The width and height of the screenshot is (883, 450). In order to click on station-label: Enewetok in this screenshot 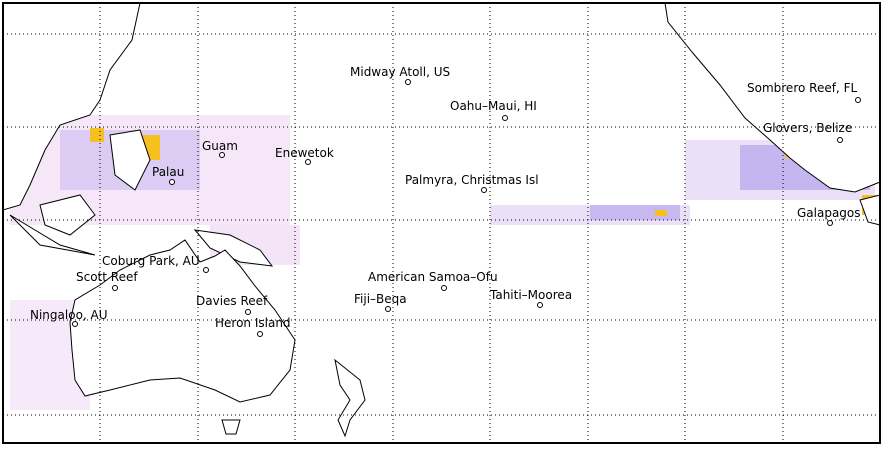, I will do `click(304, 153)`.